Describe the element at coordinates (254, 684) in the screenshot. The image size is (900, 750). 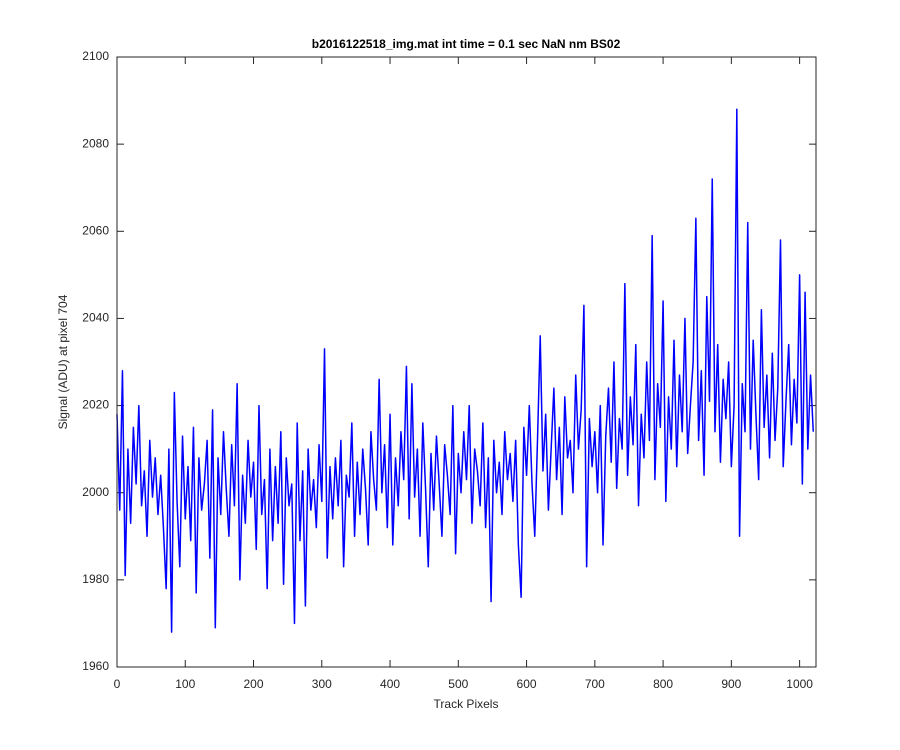
I see `x-tick-label: 200` at that location.